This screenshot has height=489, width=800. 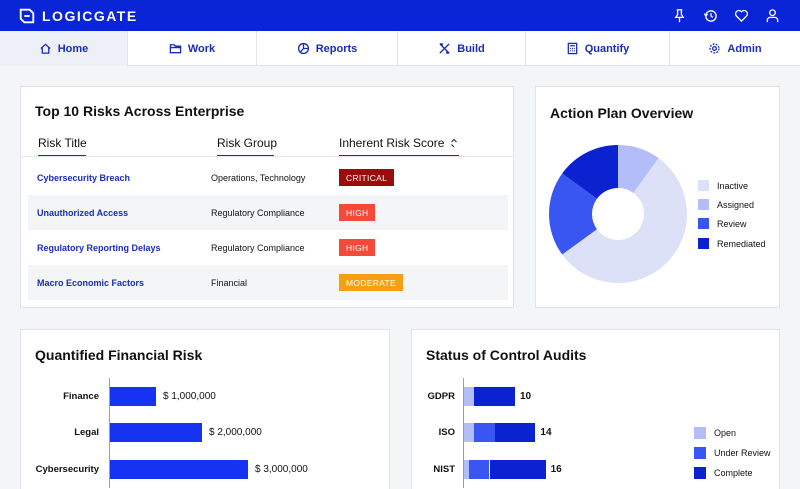 What do you see at coordinates (736, 204) in the screenshot?
I see `legend-label: Assigned` at bounding box center [736, 204].